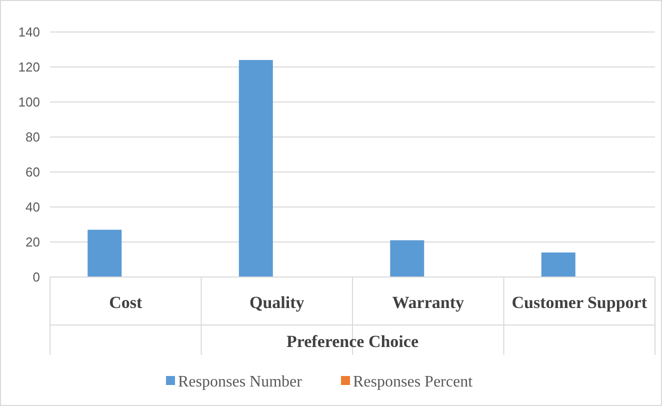 This screenshot has width=662, height=406. What do you see at coordinates (240, 382) in the screenshot?
I see `legend-label: Responses Number` at bounding box center [240, 382].